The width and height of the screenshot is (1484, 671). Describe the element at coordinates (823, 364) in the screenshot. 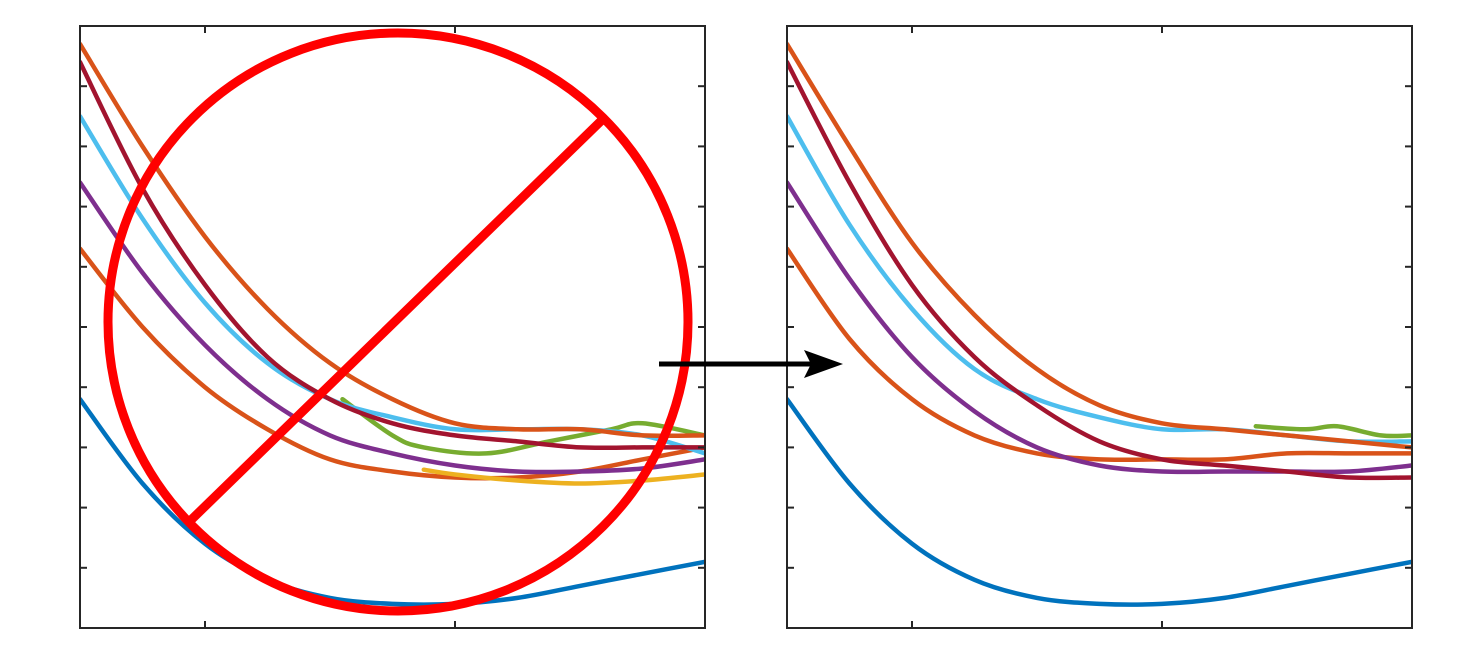

I see `arrow-head` at that location.